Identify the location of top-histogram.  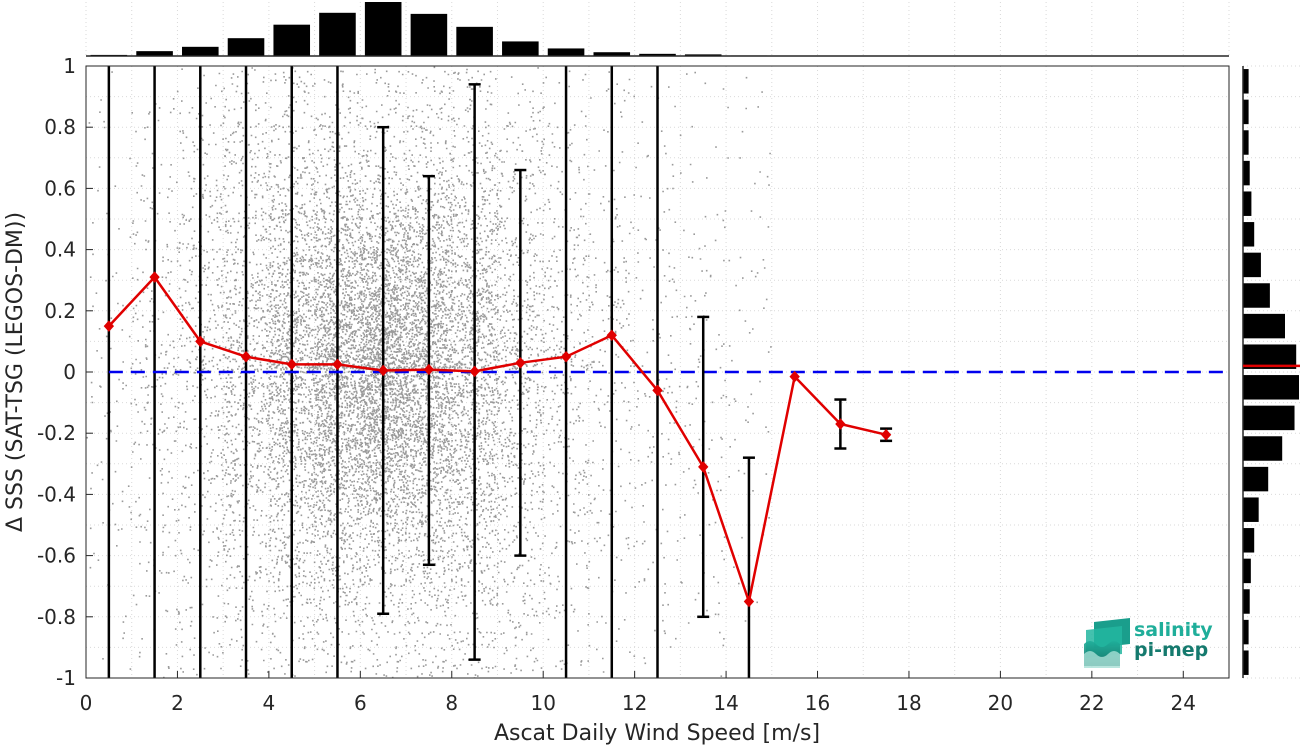
(657, 29).